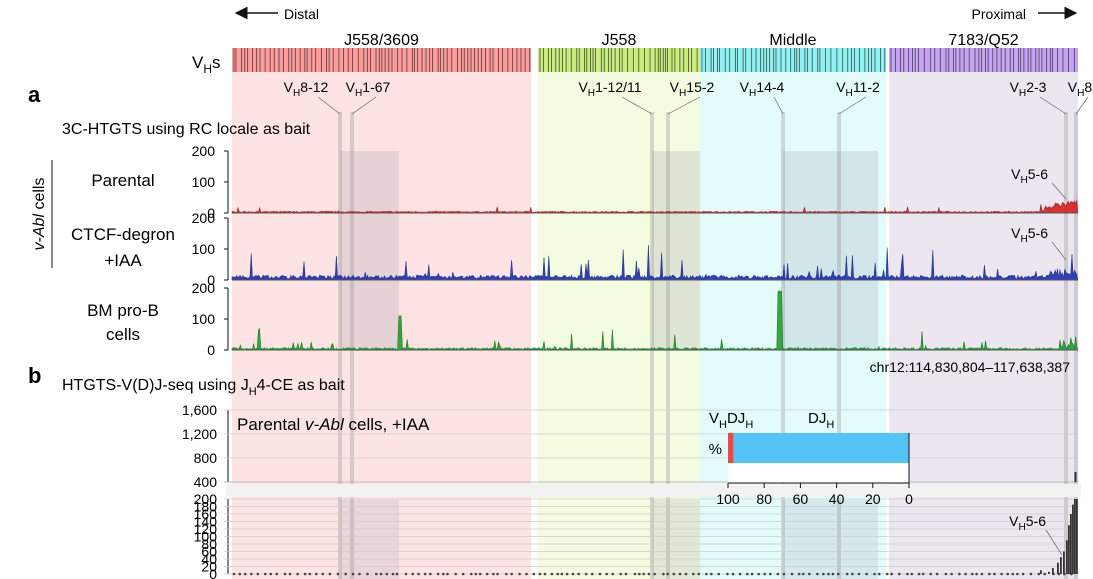 This screenshot has width=1093, height=579. What do you see at coordinates (206, 537) in the screenshot?
I see `panel-b-lower-tick-label: 100` at bounding box center [206, 537].